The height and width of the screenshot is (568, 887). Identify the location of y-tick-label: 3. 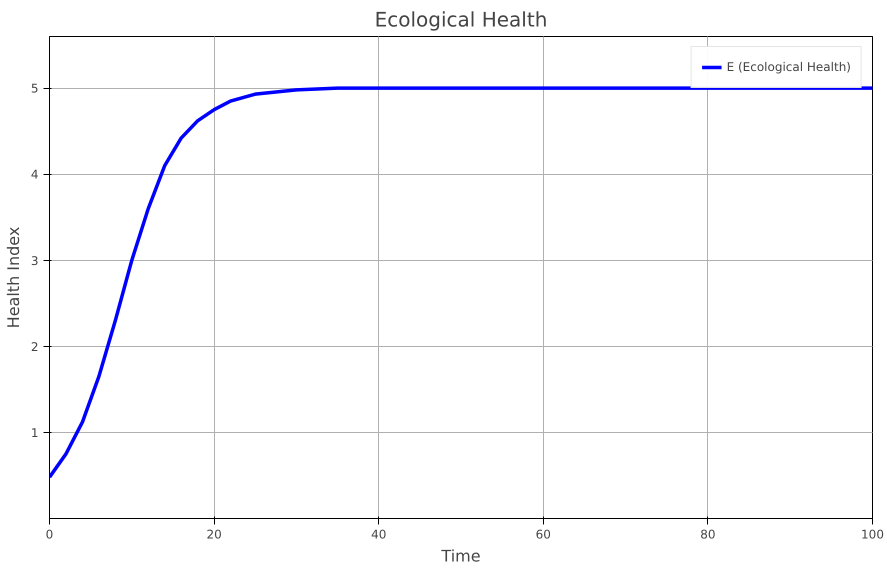
(34, 261).